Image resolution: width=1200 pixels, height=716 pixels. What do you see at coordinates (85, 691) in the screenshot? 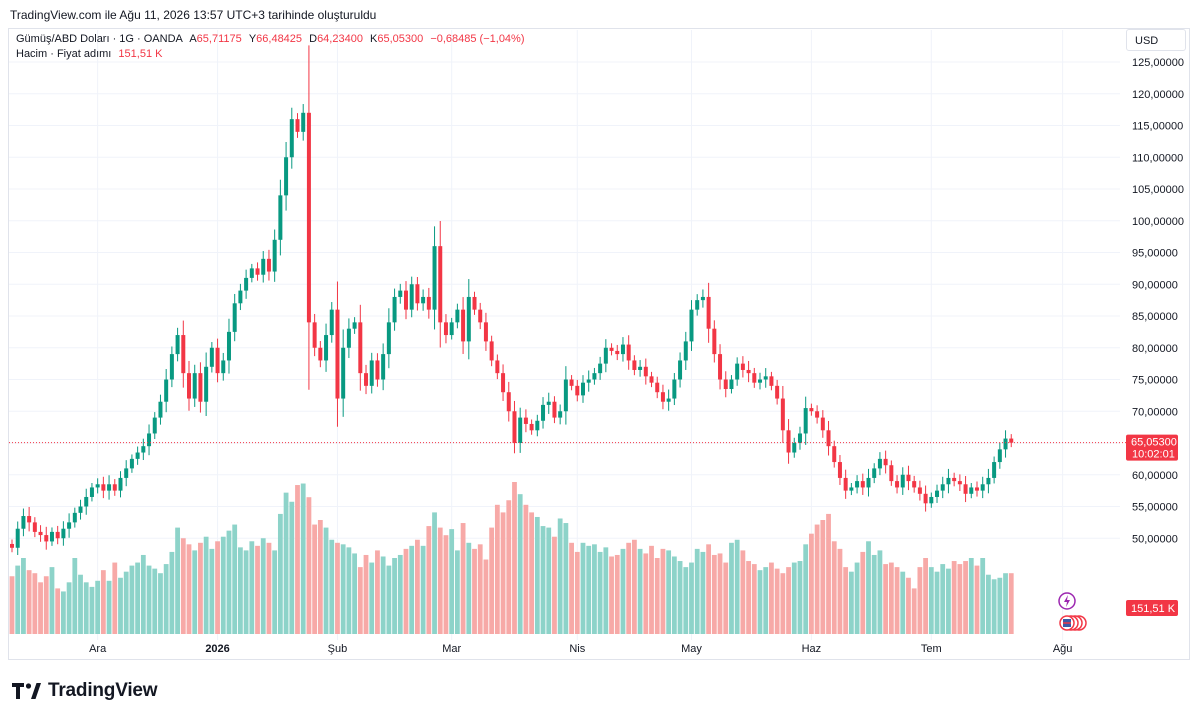
I see `brand-logo: TradingView` at bounding box center [85, 691].